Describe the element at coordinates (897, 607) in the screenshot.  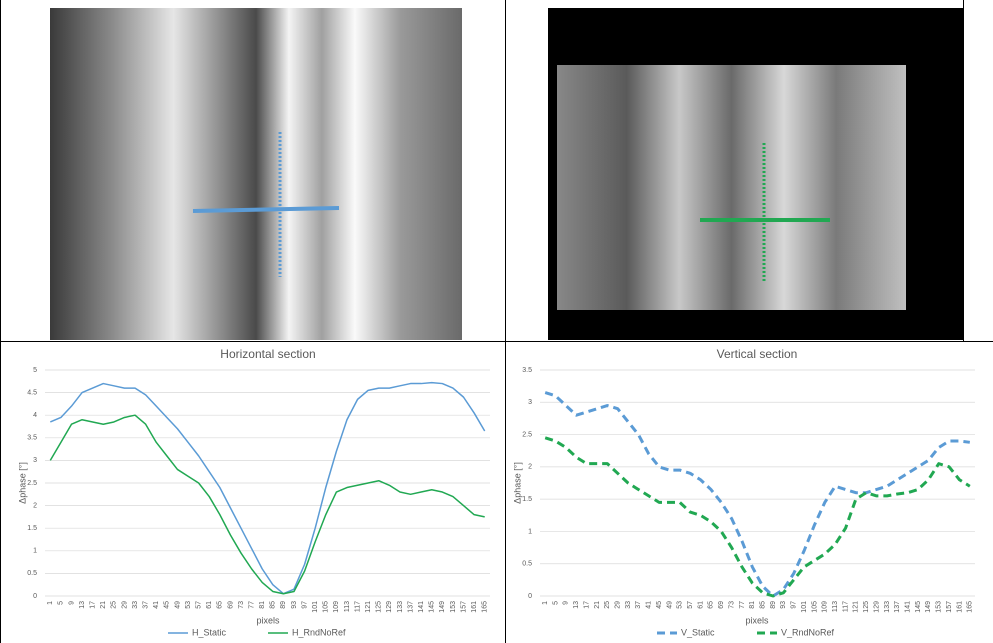
I see `x-tick-label: 137` at that location.